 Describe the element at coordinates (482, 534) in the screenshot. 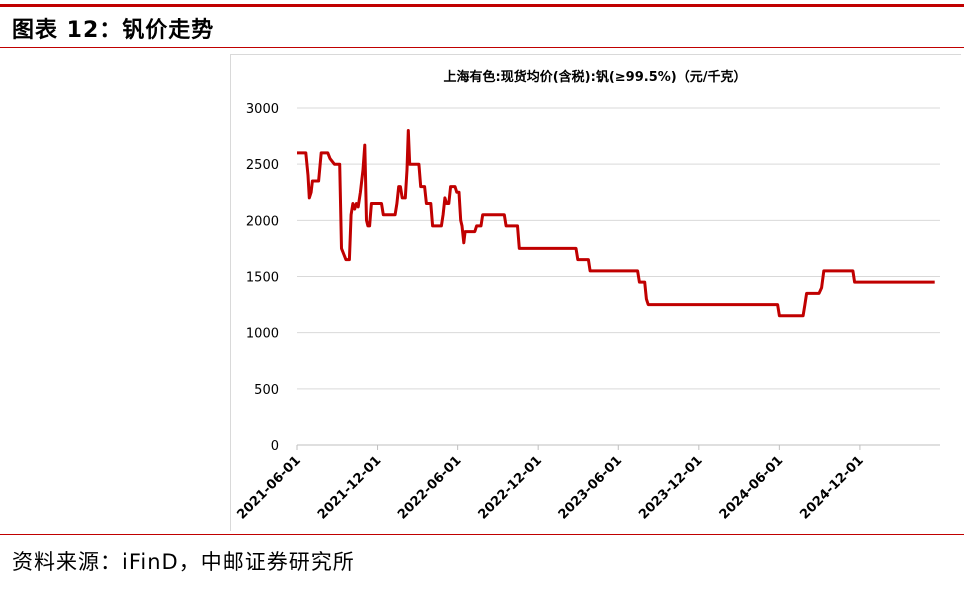

I see `bottom-rule` at that location.